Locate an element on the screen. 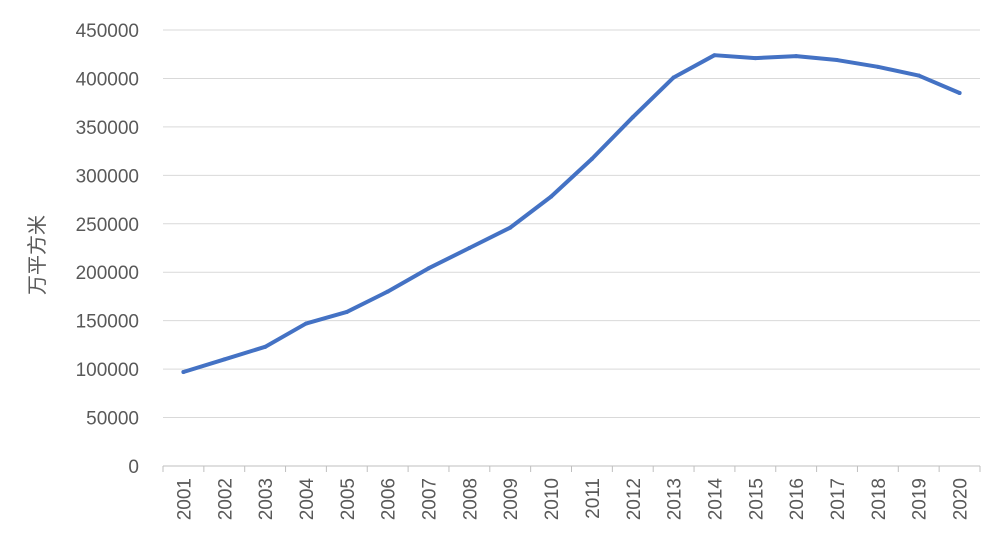 The image size is (1003, 547). y-tick-label: 150000 is located at coordinates (107, 322).